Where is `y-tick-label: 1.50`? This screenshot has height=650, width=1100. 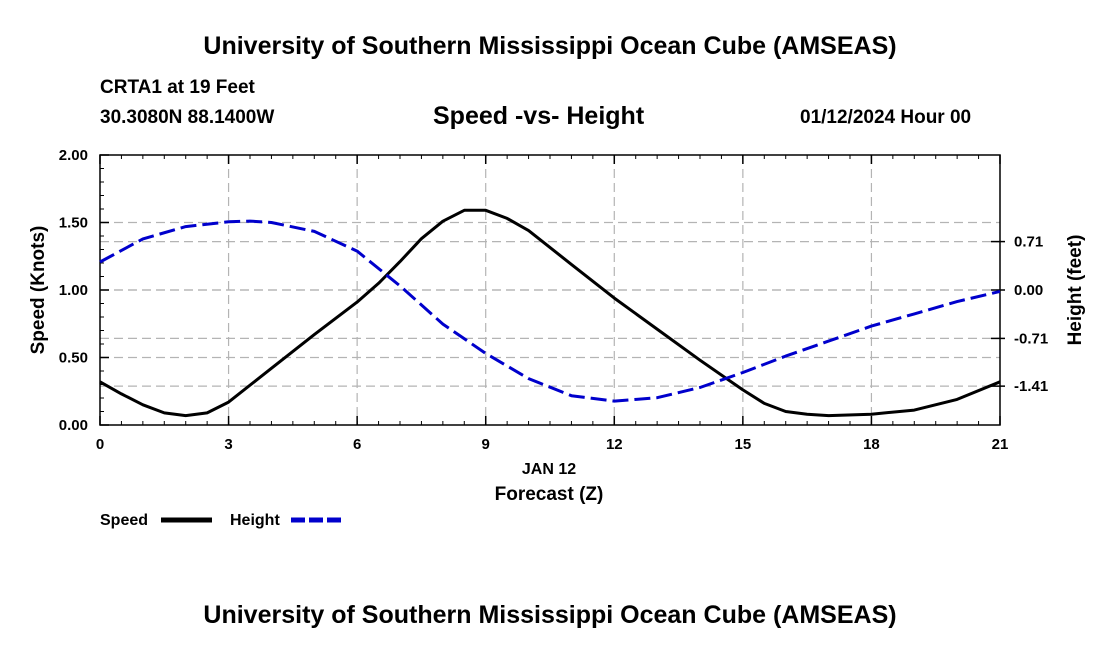 y-tick-label: 1.50 is located at coordinates (73, 223).